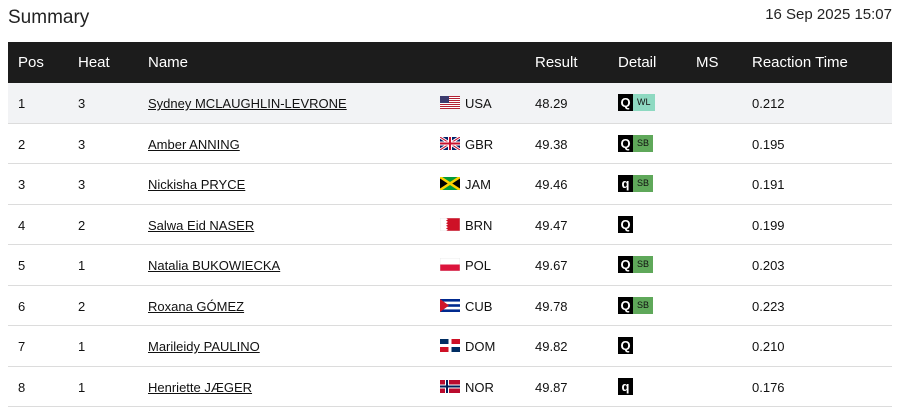 The width and height of the screenshot is (900, 407). Describe the element at coordinates (644, 102) in the screenshot. I see `record-badge: WL` at that location.